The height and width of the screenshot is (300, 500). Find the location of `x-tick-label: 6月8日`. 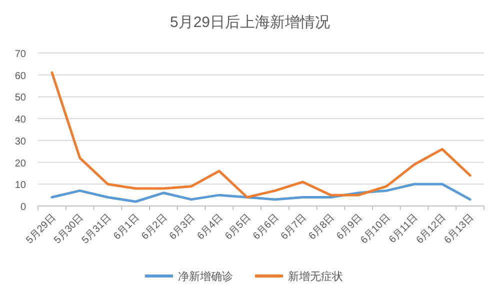

x-tick-label: 6月8日 is located at coordinates (322, 227).